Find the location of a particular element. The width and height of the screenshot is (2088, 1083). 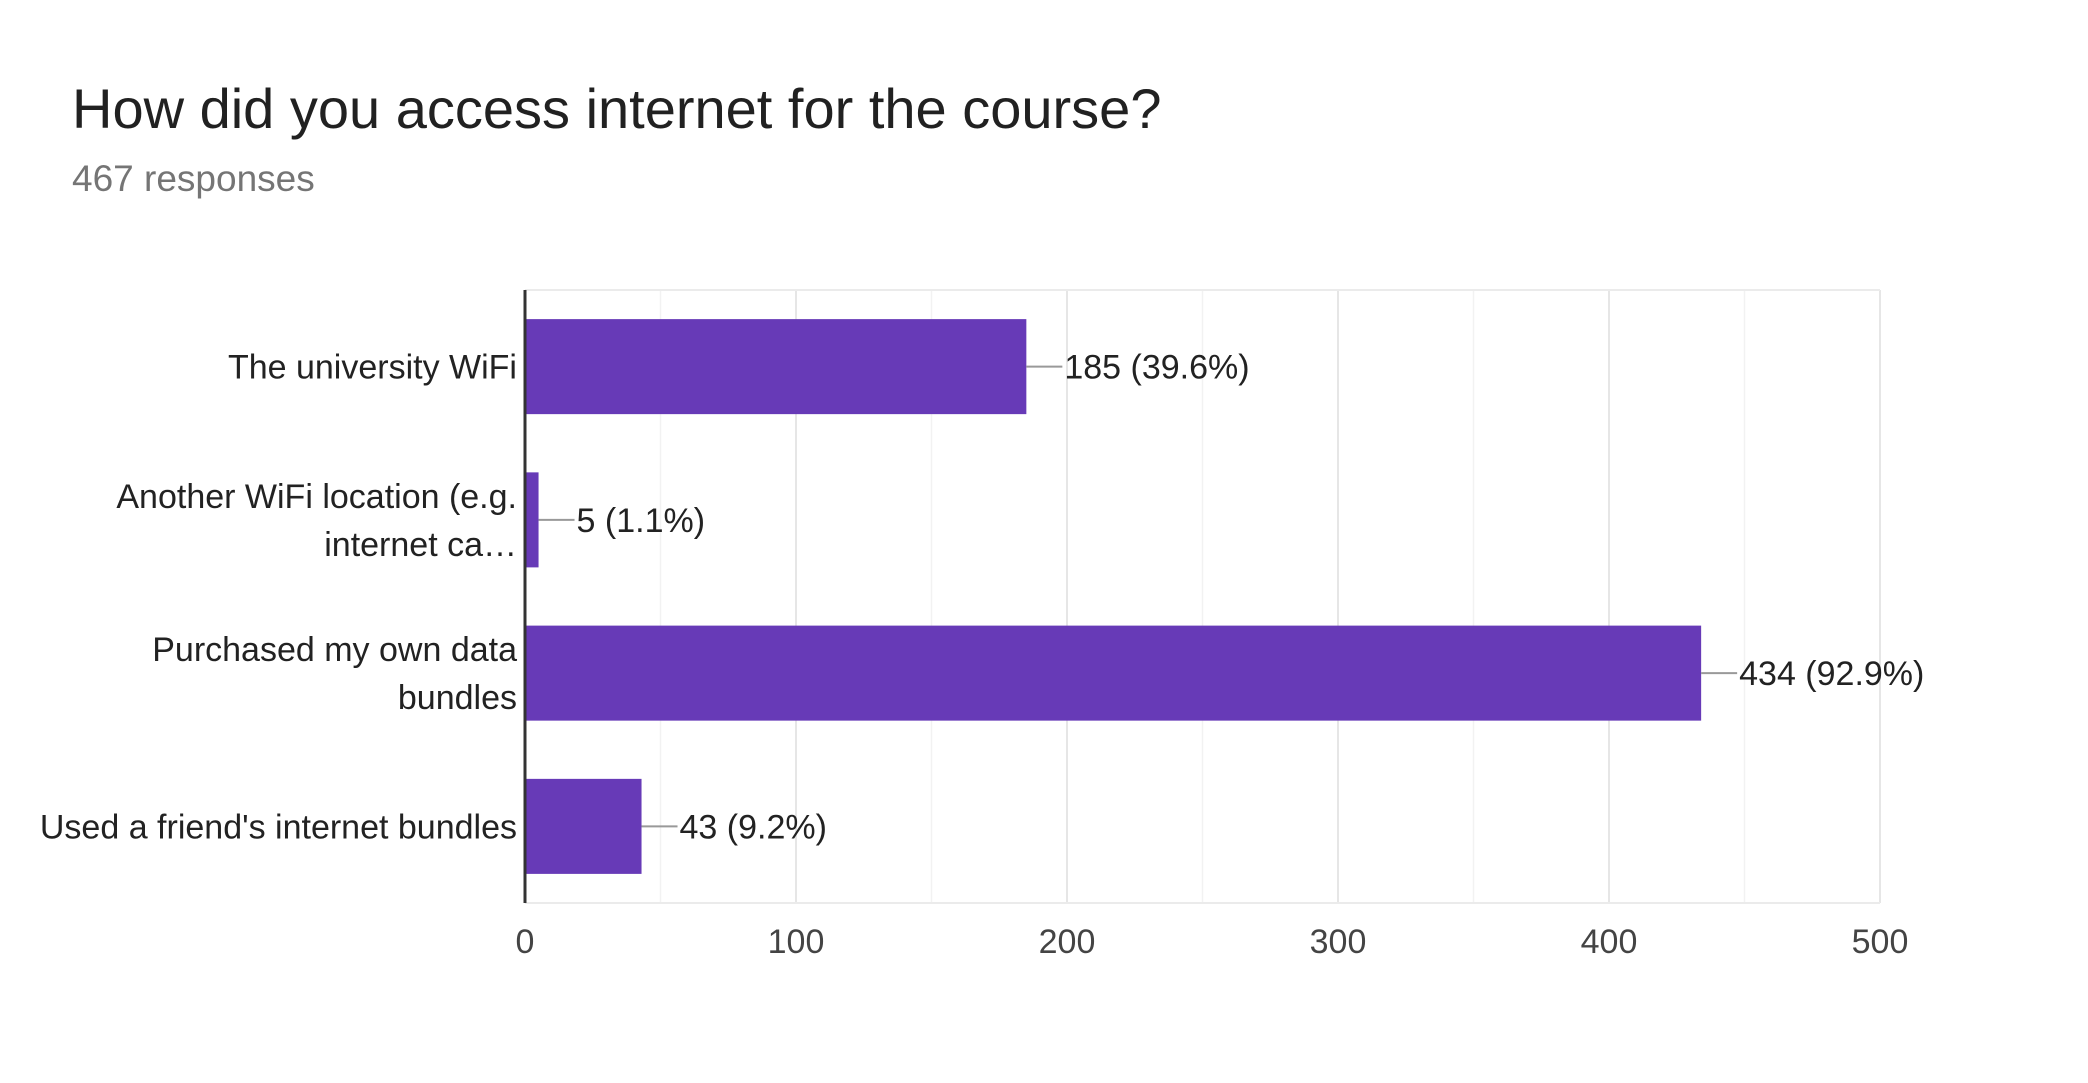

category-label: bundles is located at coordinates (457, 698).